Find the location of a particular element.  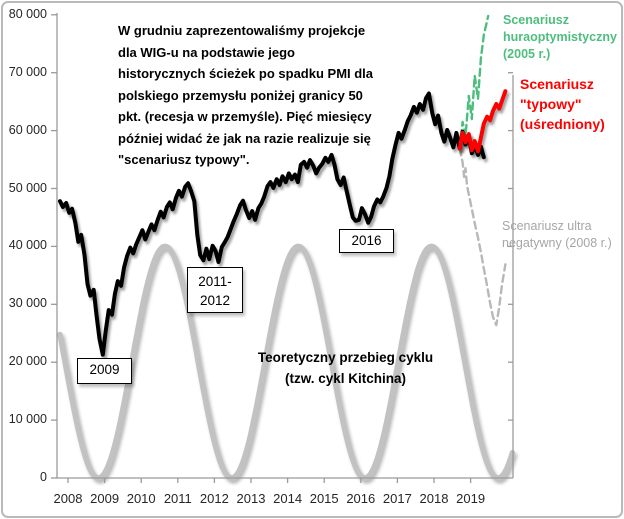

y-axis-label: 70 000 is located at coordinates (27, 71).